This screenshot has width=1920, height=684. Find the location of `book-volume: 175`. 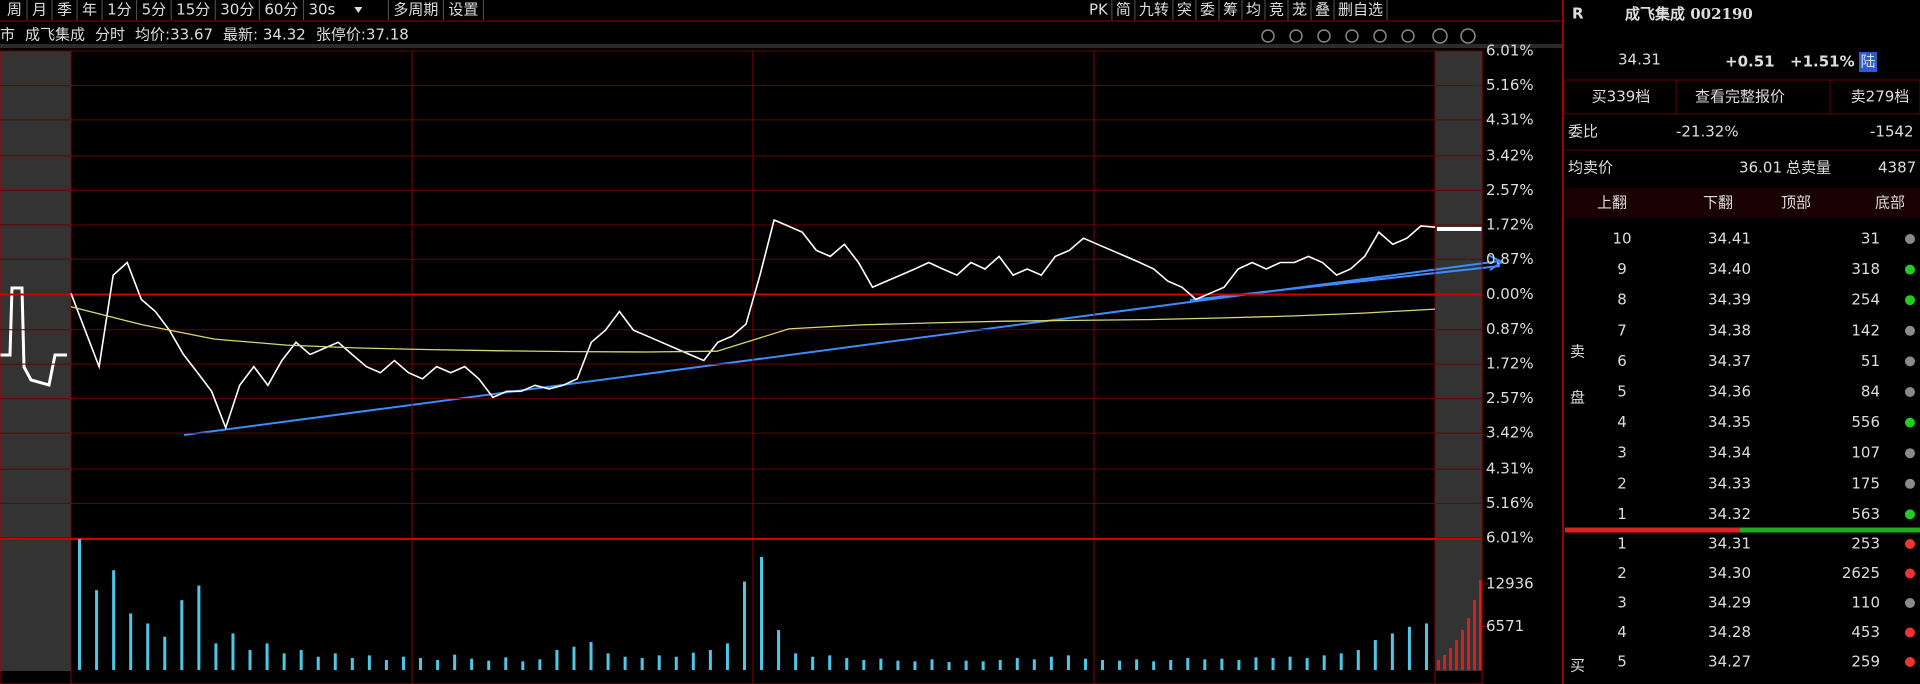

book-volume: 175 is located at coordinates (1865, 483).